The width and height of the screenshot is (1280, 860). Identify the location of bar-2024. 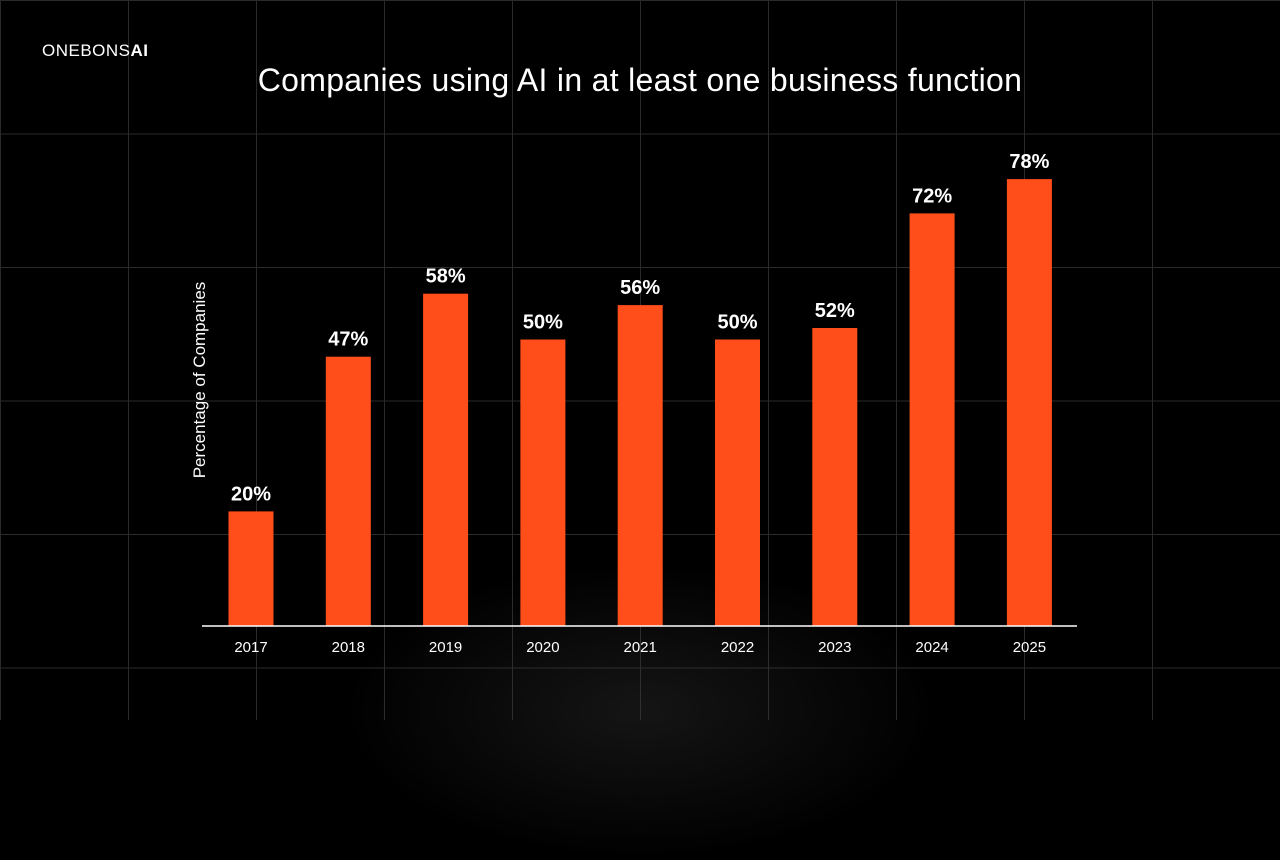
(932, 419).